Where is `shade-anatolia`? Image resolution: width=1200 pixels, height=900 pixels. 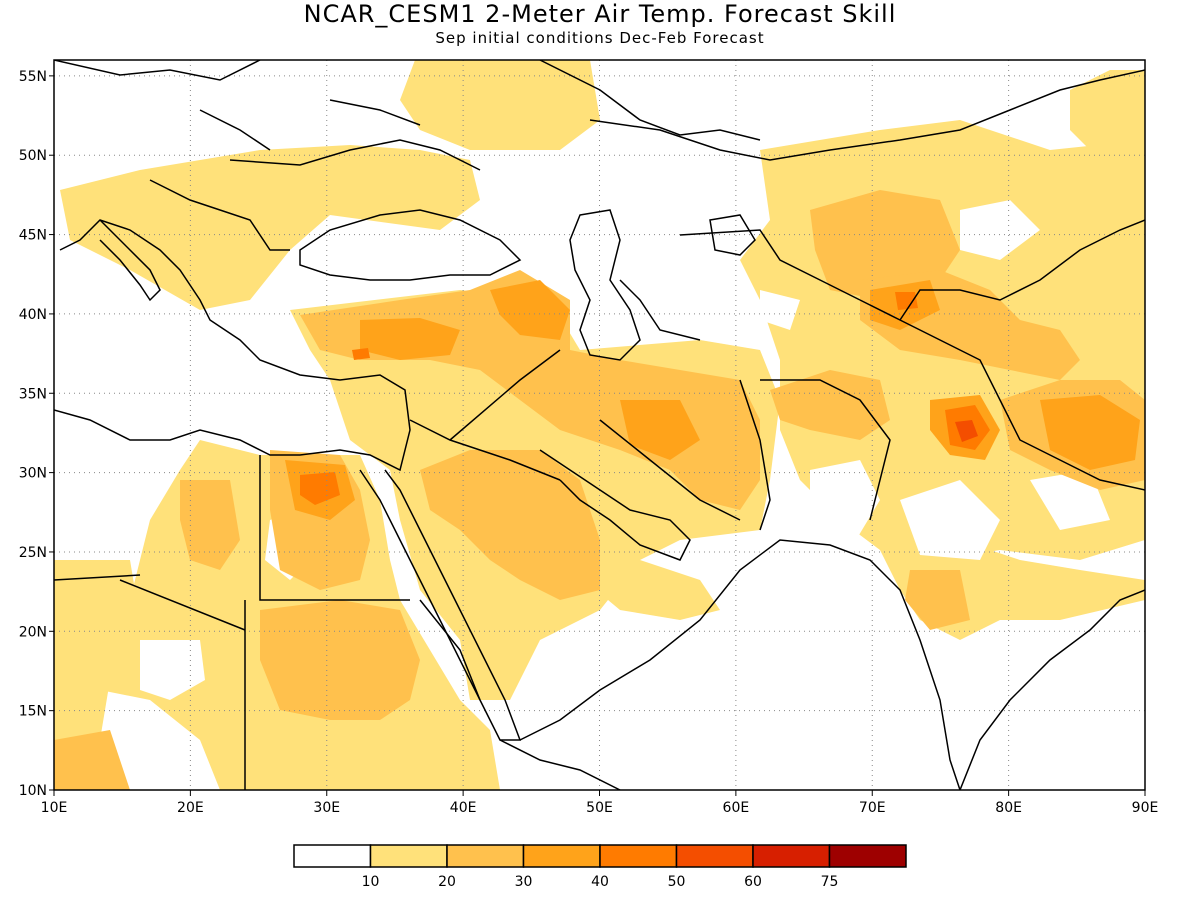 shade-anatolia is located at coordinates (410, 339).